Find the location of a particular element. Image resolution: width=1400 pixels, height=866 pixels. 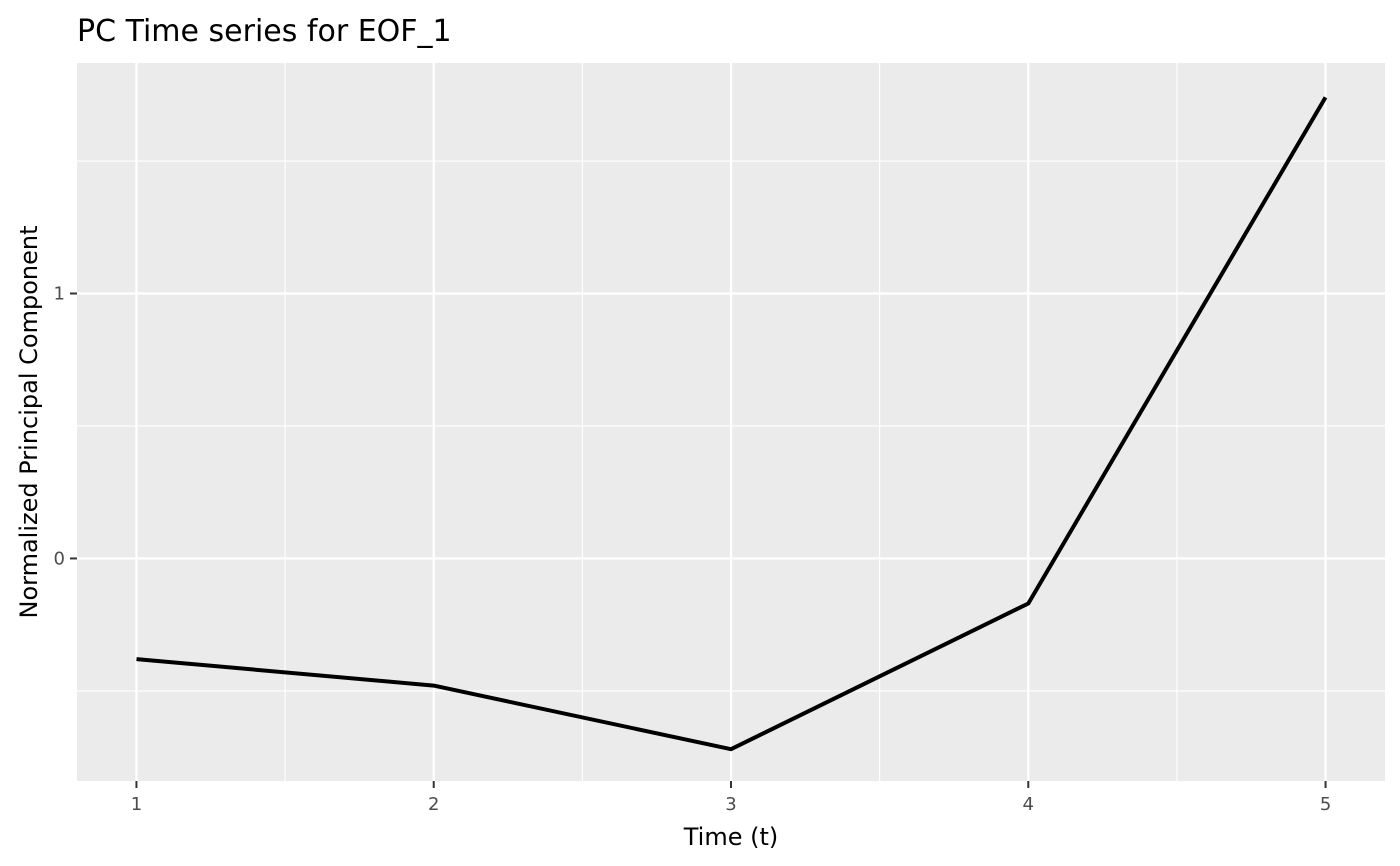

y-axis-title: Normalized Principal Component is located at coordinates (29, 422).